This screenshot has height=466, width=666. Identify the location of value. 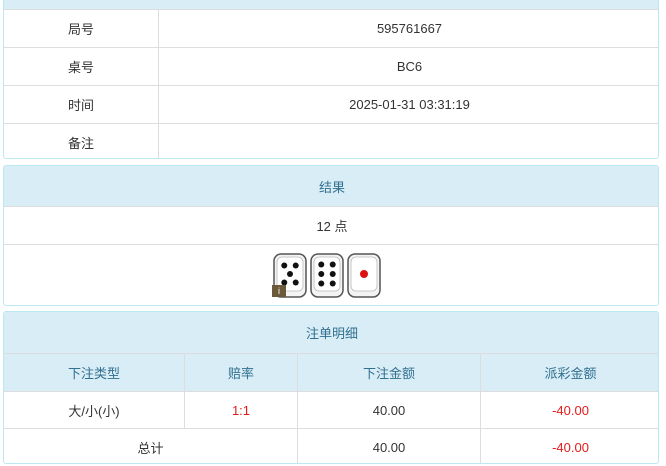
(408, 140).